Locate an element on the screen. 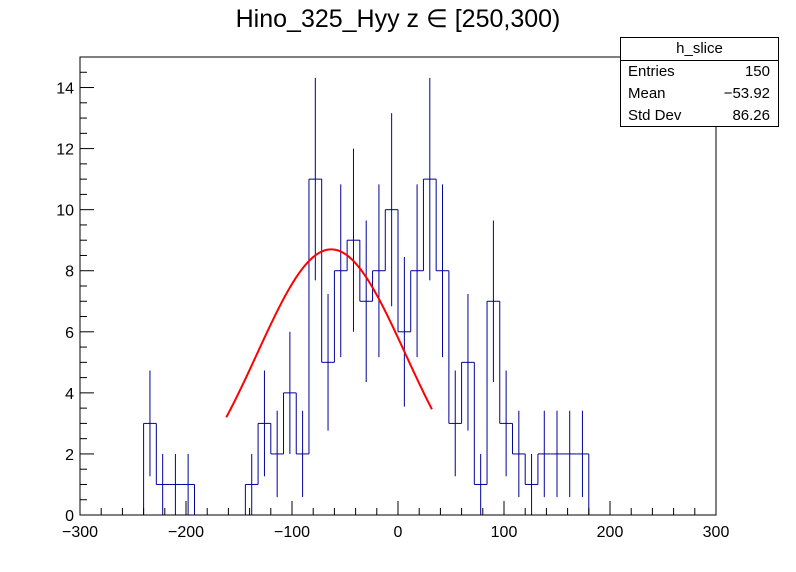 The width and height of the screenshot is (796, 572). y-tick-label: 10 is located at coordinates (65, 211).